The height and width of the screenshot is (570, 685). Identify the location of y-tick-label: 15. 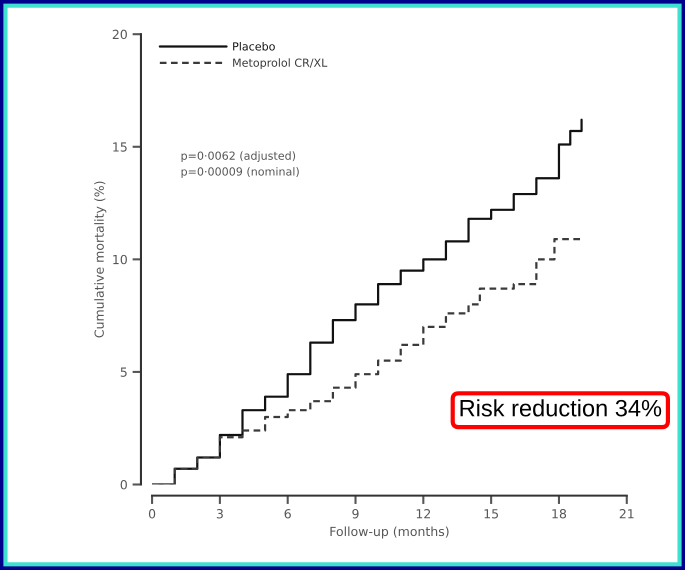
(120, 147).